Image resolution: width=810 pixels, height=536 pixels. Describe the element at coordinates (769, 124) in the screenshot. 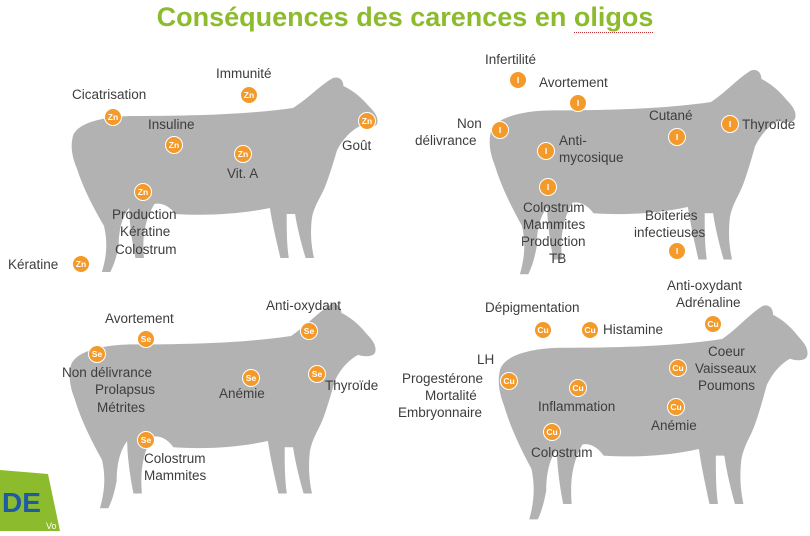

I see `i-label-thyroide: Thyroïde` at that location.